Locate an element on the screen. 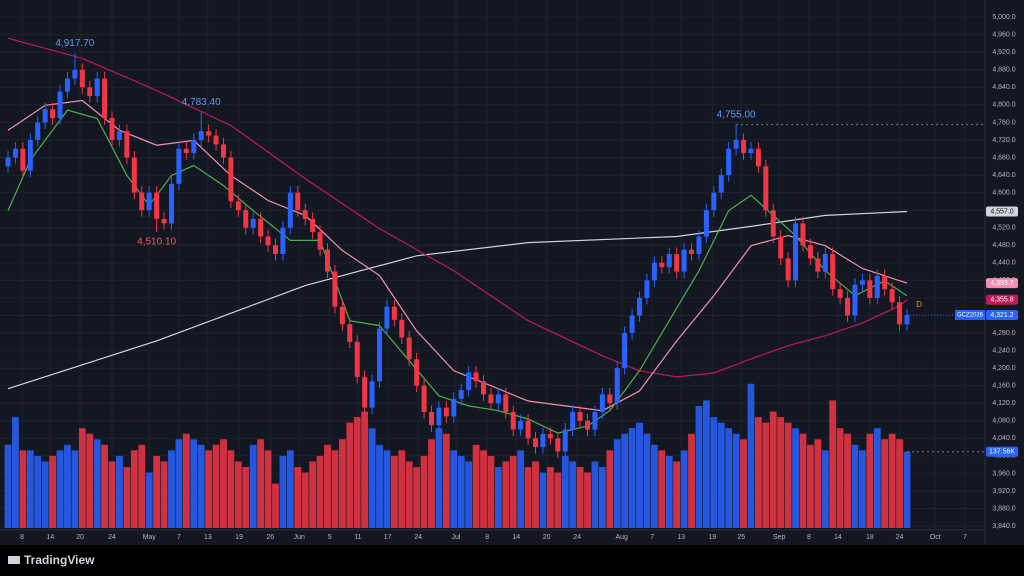 This screenshot has width=1024, height=576. x-tick-label: 11 is located at coordinates (357, 537).